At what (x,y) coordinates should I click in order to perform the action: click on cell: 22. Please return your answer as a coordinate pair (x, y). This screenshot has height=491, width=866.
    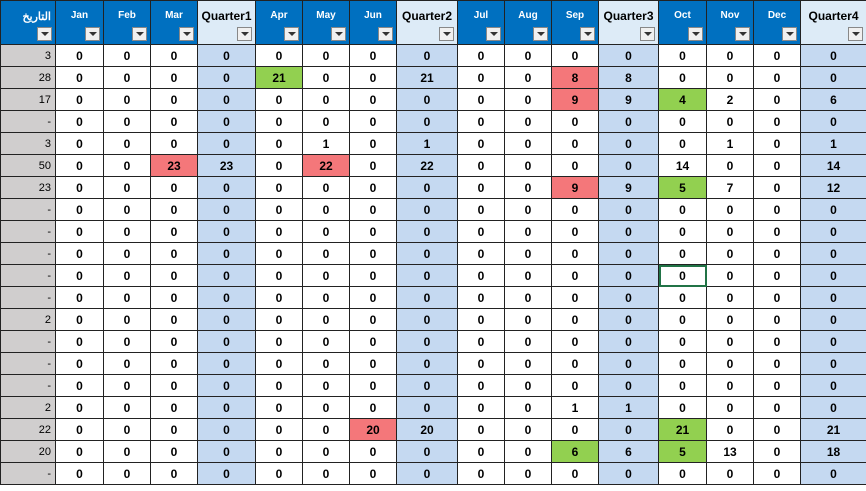
    Looking at the image, I should click on (28, 429).